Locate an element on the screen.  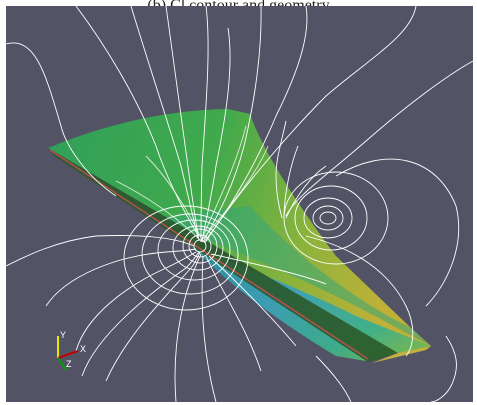
axis-x-label: X is located at coordinates (83, 349).